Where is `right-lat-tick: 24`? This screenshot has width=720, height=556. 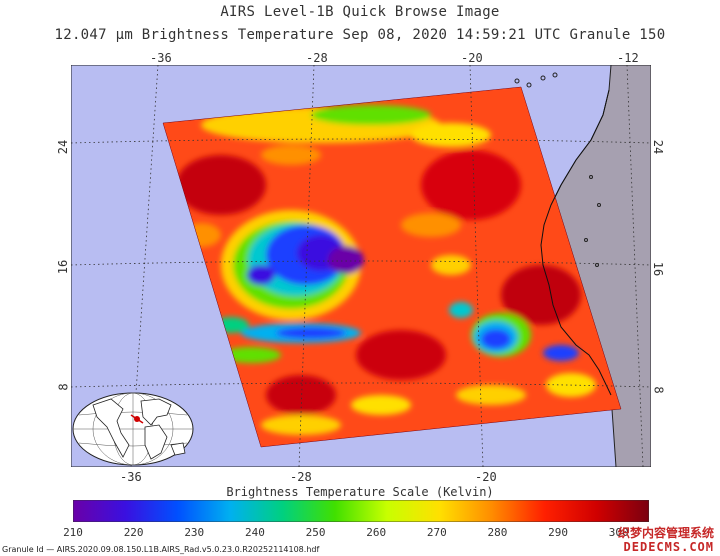 right-lat-tick: 24 is located at coordinates (658, 147).